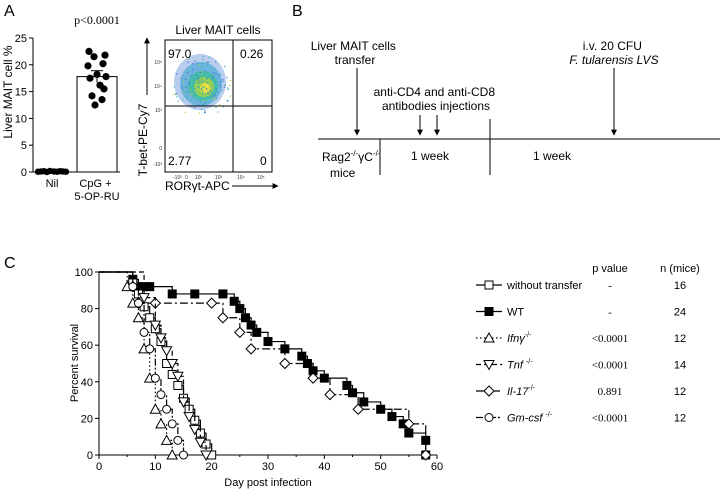  Describe the element at coordinates (241, 178) in the screenshot. I see `flow-xtick-4: 10⁴` at that location.